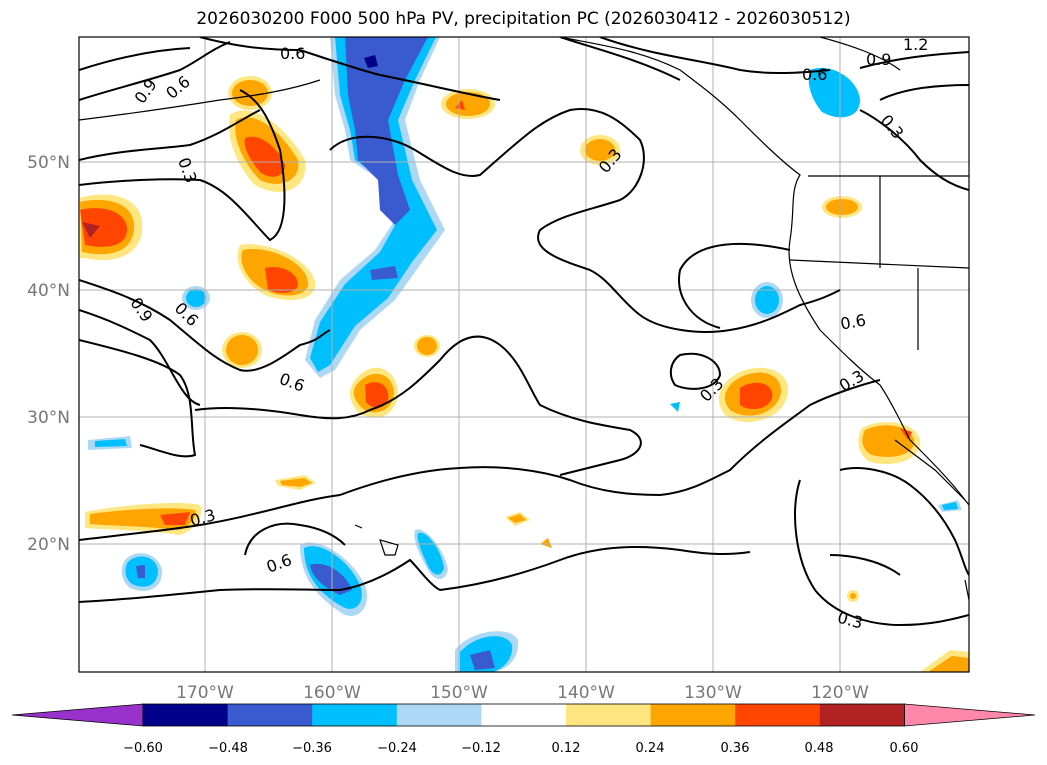 Image resolution: width=1047 pixels, height=765 pixels. Describe the element at coordinates (713, 693) in the screenshot. I see `lon-tick-label: 130°W` at that location.